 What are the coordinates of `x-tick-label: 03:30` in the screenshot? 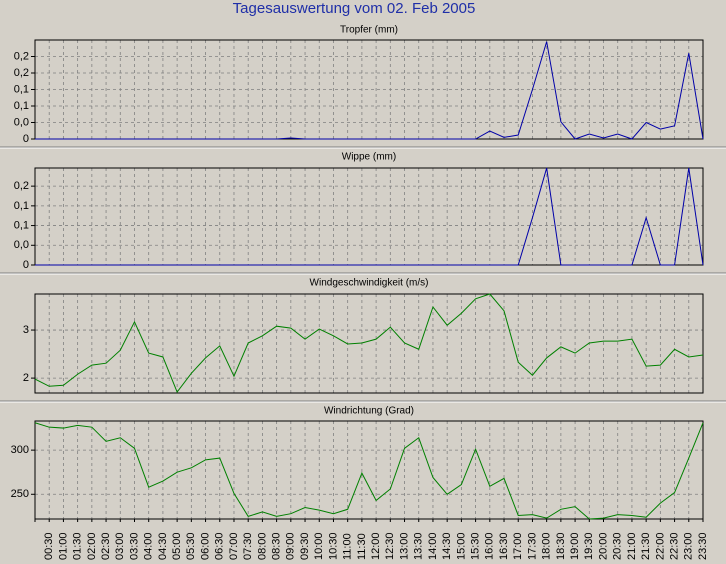 It's located at (134, 546).